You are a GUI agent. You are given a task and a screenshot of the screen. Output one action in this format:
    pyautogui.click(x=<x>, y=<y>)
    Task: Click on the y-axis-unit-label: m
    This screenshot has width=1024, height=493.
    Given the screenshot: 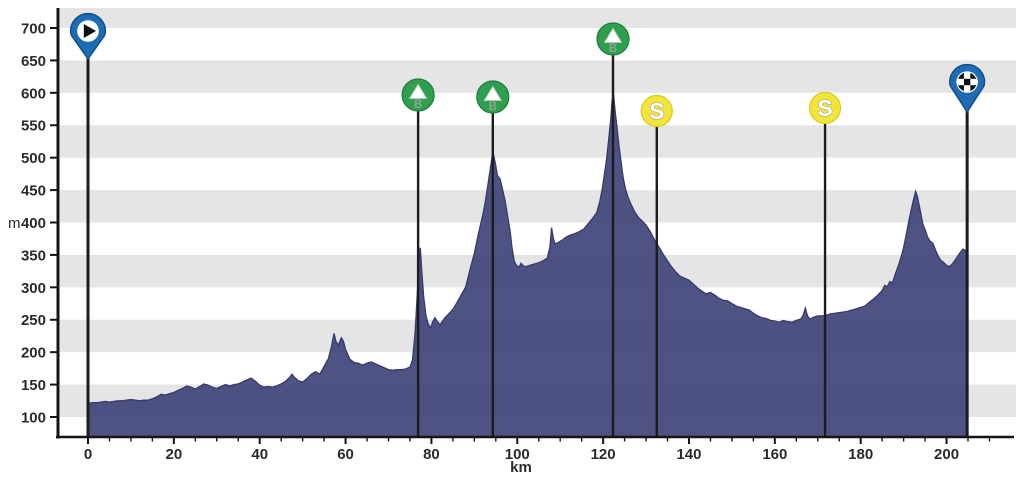 What is the action you would take?
    pyautogui.click(x=14, y=223)
    